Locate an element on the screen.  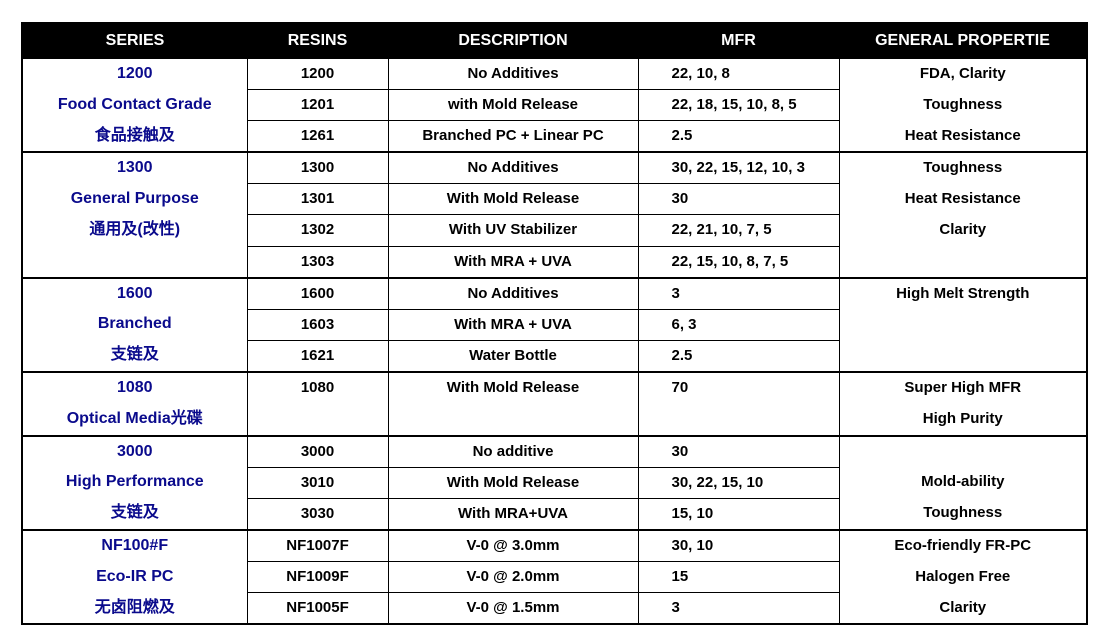
table-row: 3030 With MRA+UVA 15, 10 is located at coordinates (554, 514).